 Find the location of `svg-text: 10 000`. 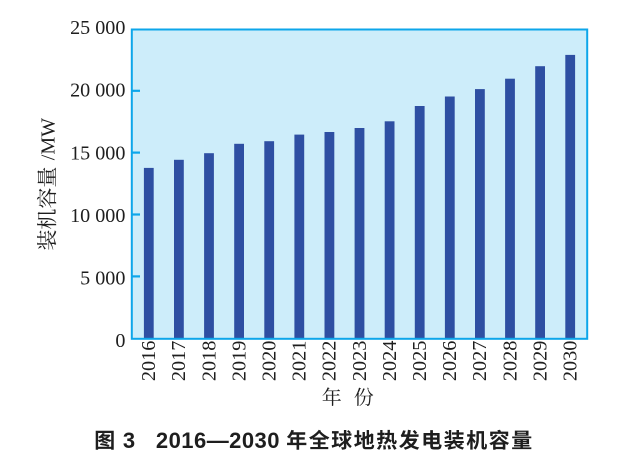

svg-text: 10 000 is located at coordinates (97, 216).